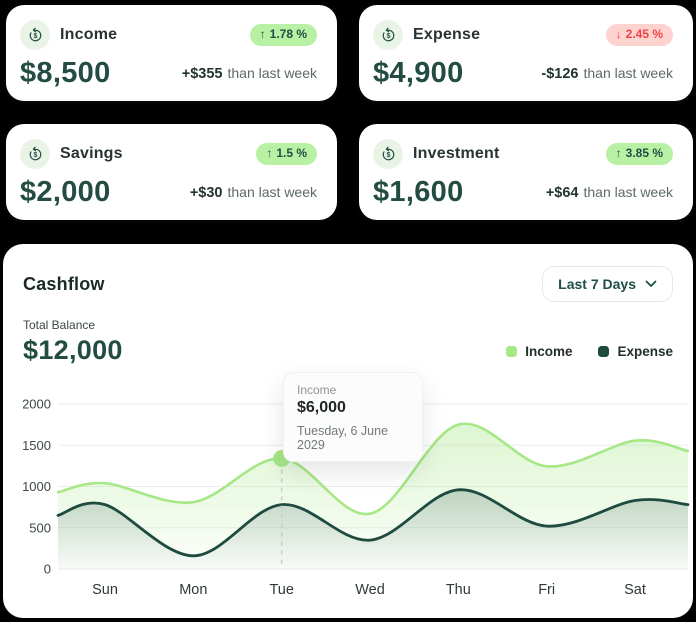 This screenshot has width=696, height=622. I want to click on stat-card-header: $ Savings ↑ 1.5 %, so click(168, 154).